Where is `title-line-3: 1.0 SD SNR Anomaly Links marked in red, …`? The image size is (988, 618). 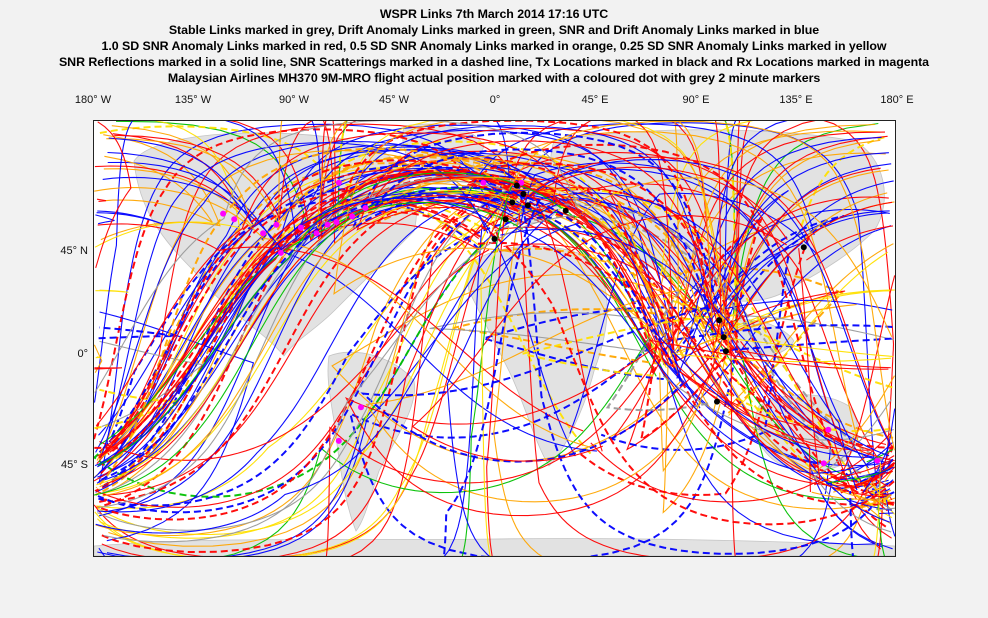
title-line-3: 1.0 SD SNR Anomaly Links marked in red, … is located at coordinates (494, 46).